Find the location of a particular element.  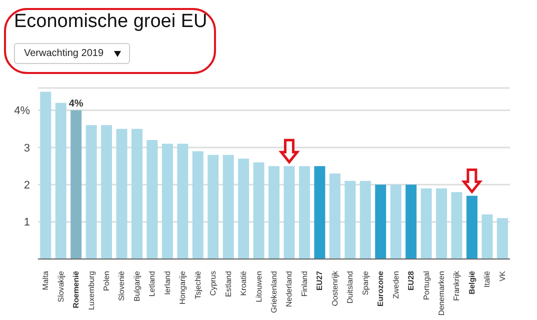

data-label: 4% is located at coordinates (76, 104).